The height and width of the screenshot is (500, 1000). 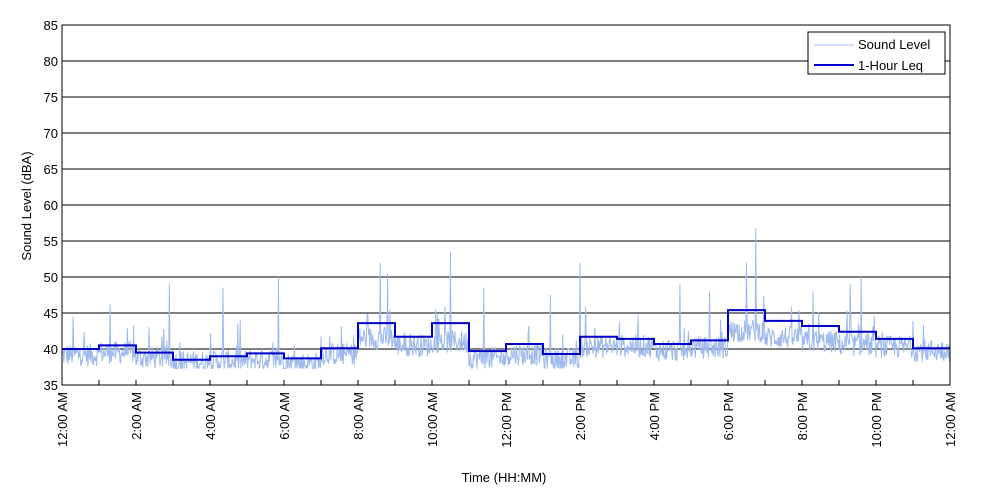 I want to click on x-tick-label-0: 12:00 AM, so click(x=62, y=419).